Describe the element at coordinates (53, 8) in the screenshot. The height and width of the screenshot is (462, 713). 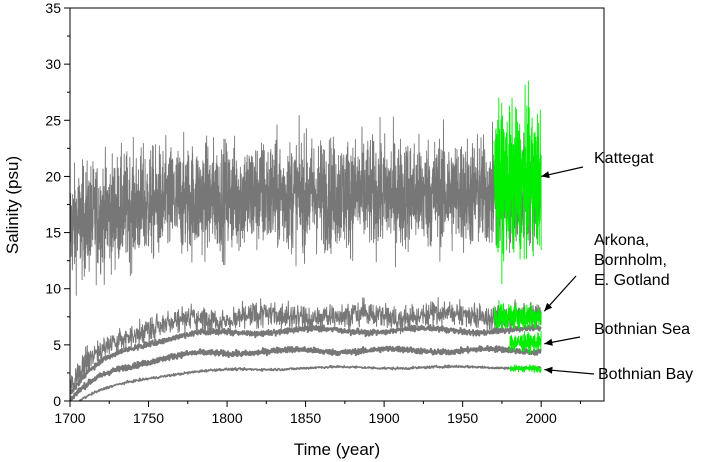
I see `y-tick-label: 35` at that location.